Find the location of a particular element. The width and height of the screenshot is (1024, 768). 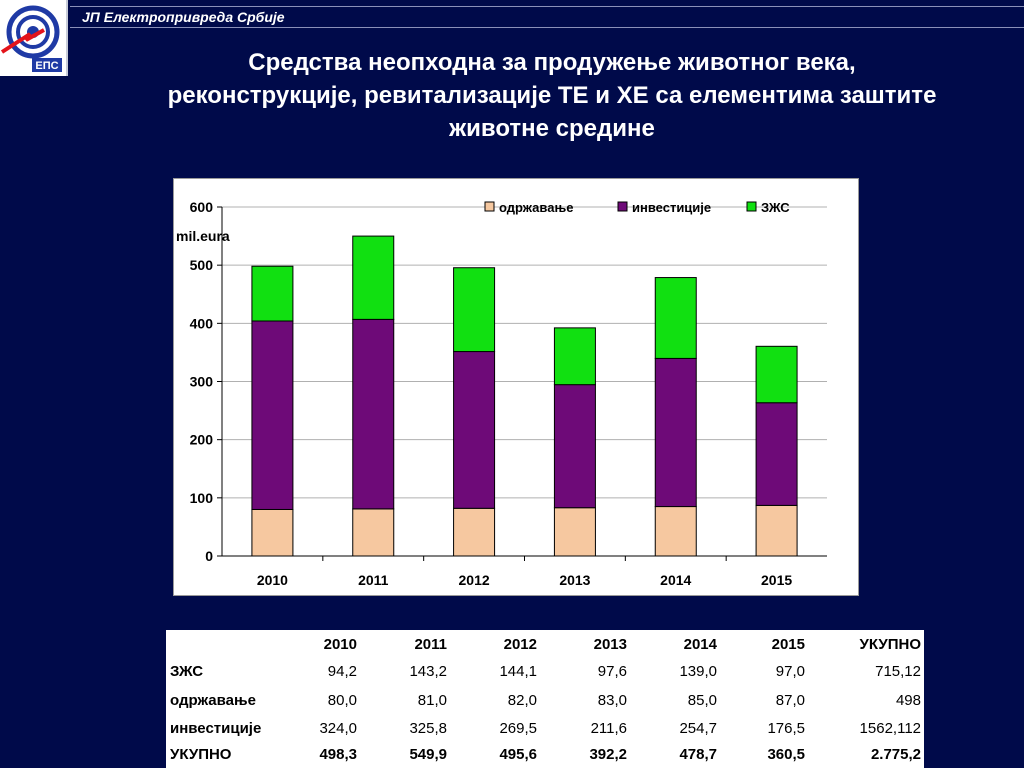

x-tick-label: 2014 is located at coordinates (675, 580).